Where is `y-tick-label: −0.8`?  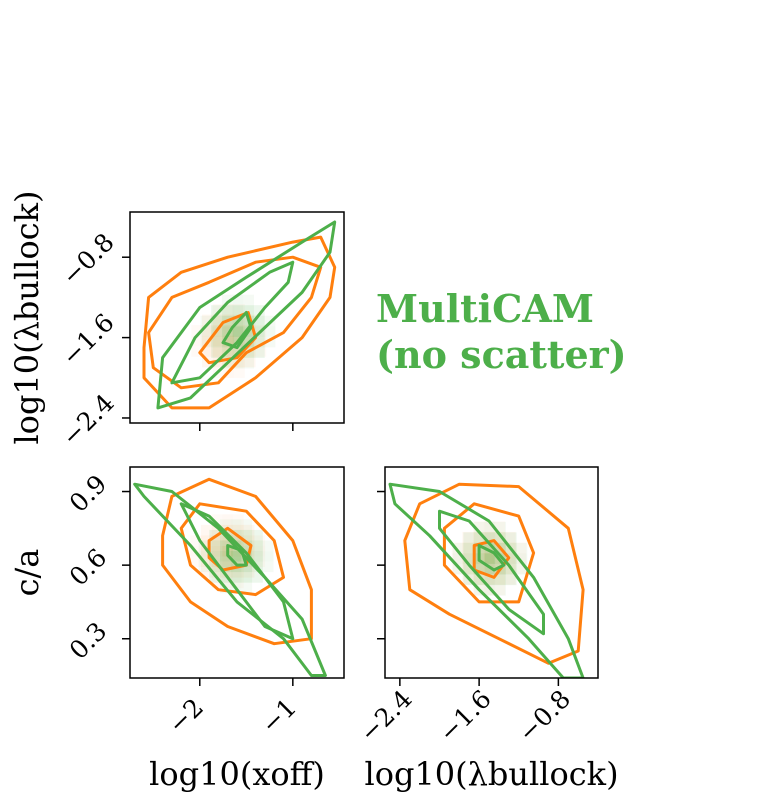 y-tick-label: −0.8 is located at coordinates (87, 258).